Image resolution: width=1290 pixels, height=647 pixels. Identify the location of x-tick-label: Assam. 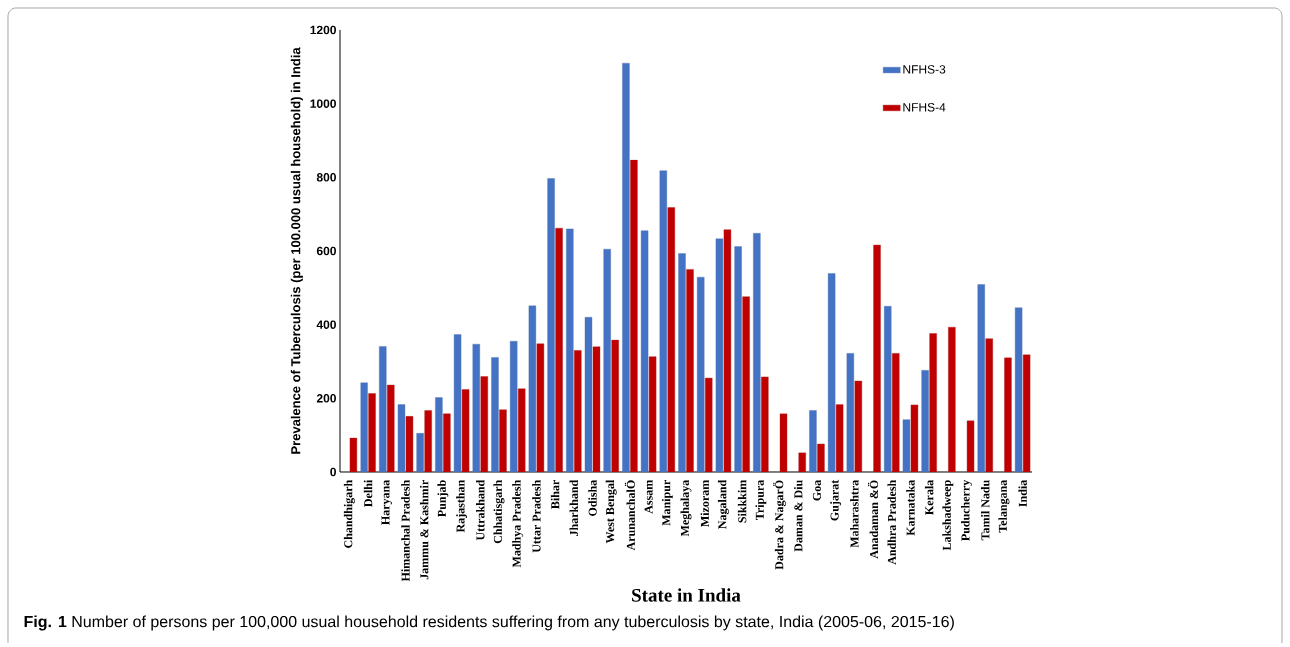
(648, 497).